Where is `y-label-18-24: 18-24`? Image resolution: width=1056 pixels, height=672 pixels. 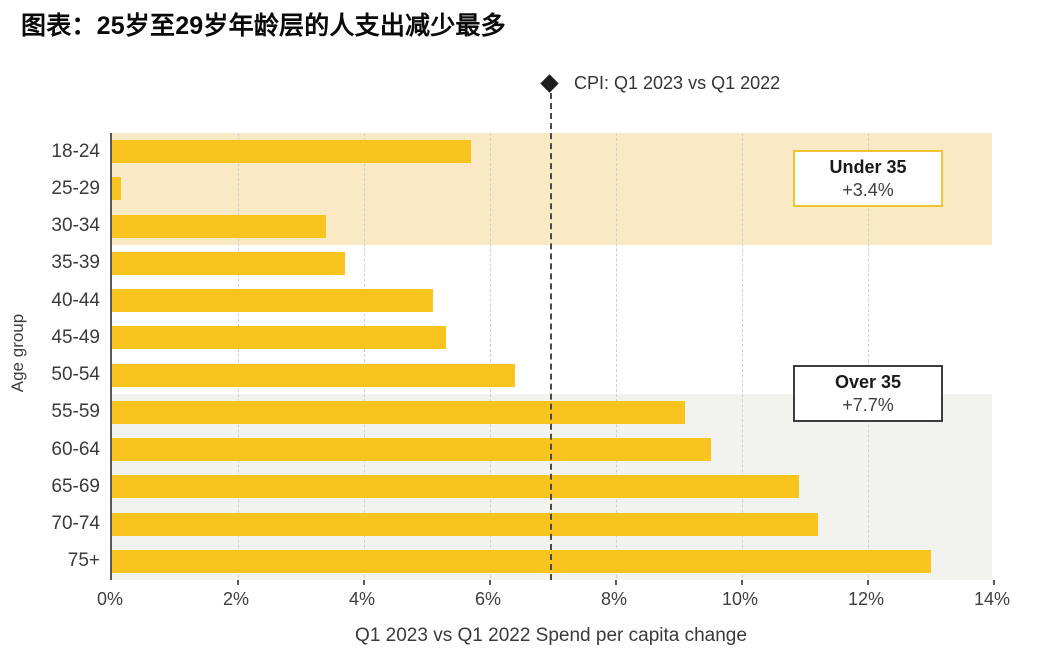 y-label-18-24: 18-24 is located at coordinates (75, 151).